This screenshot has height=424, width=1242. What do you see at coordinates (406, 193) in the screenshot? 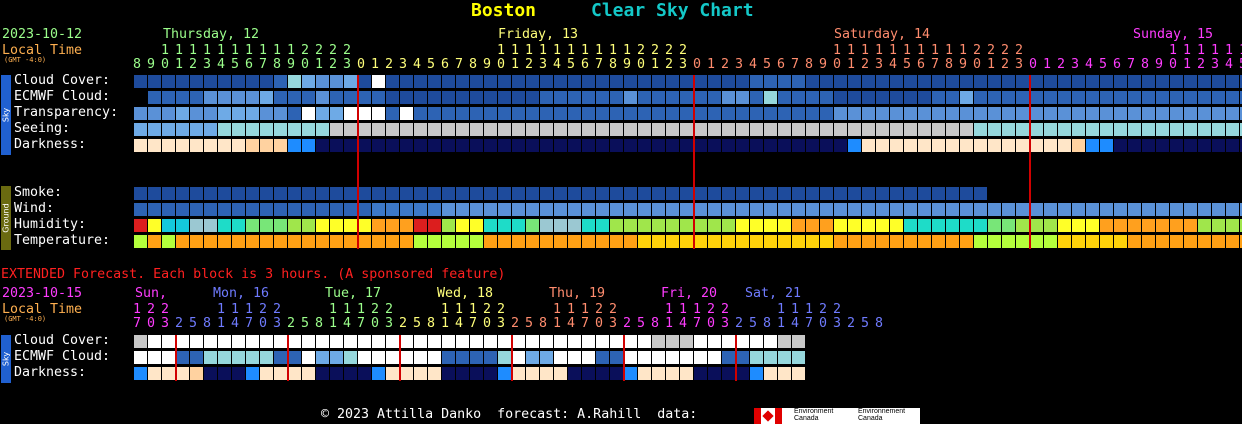
I see `smoke-cell` at bounding box center [406, 193].